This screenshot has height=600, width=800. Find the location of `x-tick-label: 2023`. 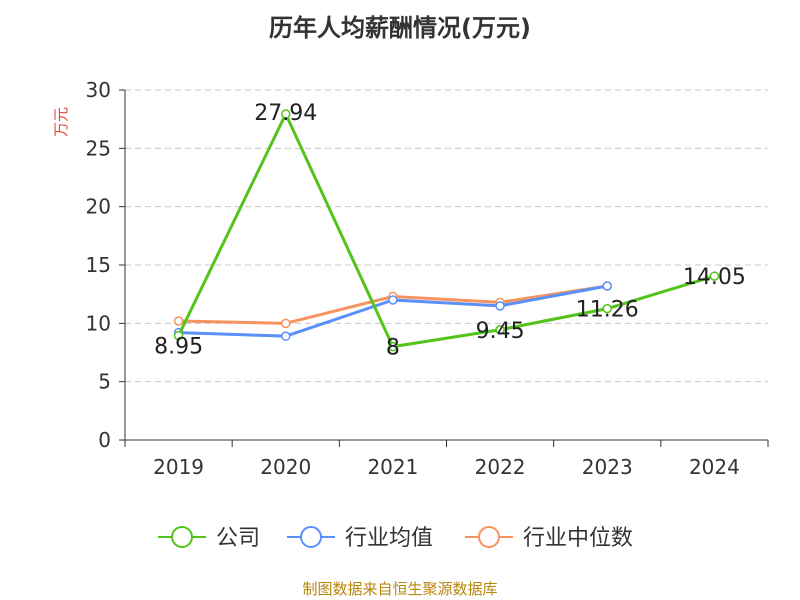

x-tick-label: 2023 is located at coordinates (607, 467).